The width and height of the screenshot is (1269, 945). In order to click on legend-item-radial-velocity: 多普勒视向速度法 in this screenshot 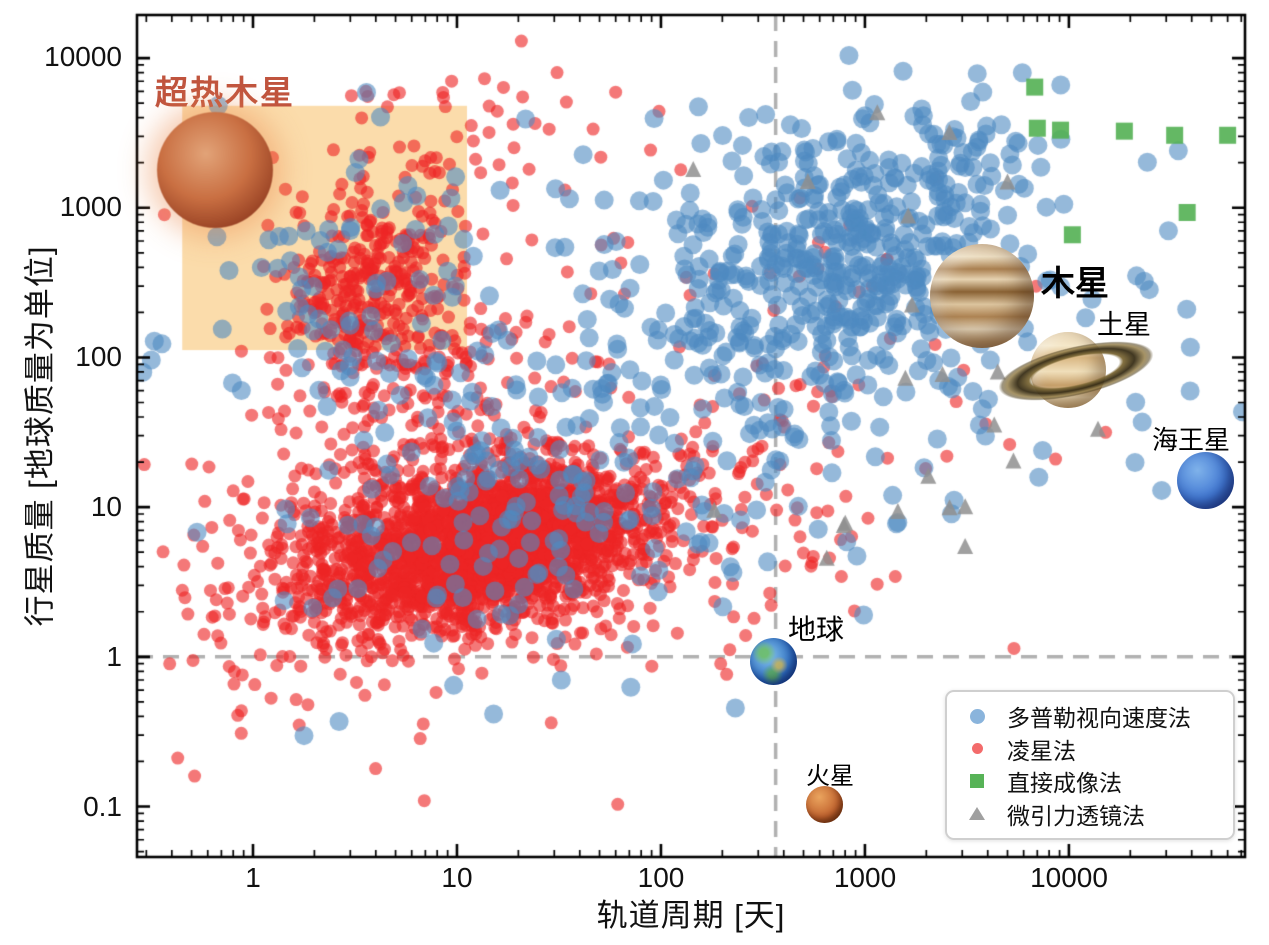, I will do `click(1090, 716)`.